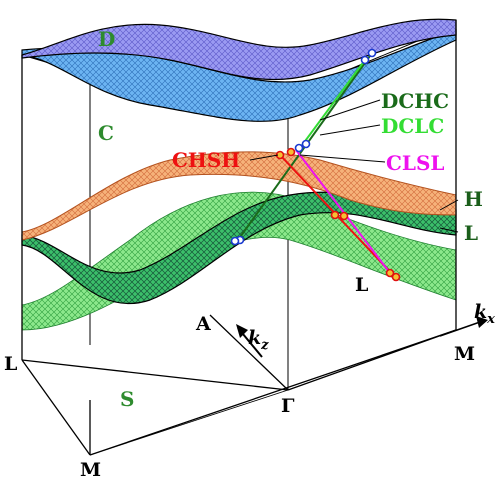 The height and width of the screenshot is (487, 500). I want to click on clsl-transition-line, so click(343, 211).